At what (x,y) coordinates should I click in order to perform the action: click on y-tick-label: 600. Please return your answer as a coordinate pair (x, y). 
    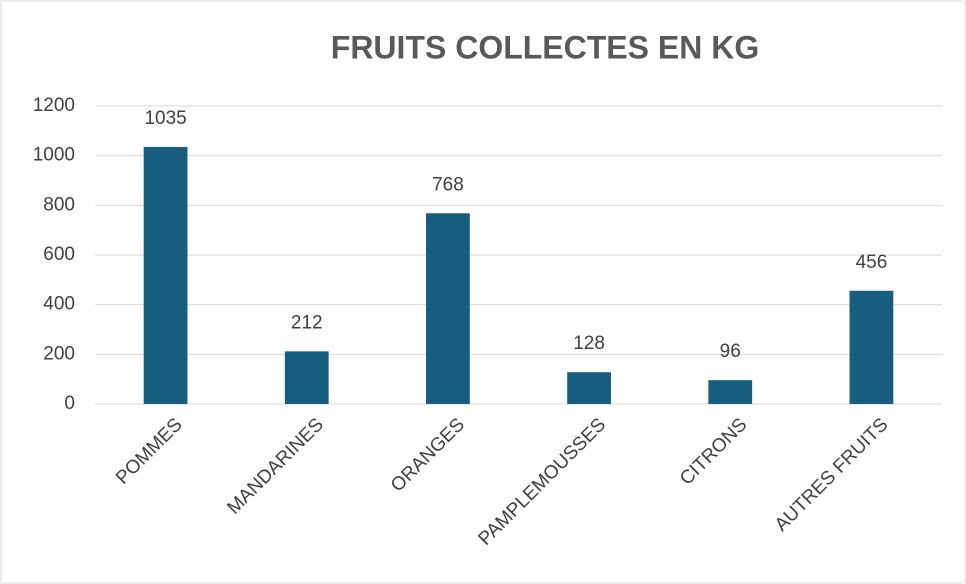
    Looking at the image, I should click on (59, 254).